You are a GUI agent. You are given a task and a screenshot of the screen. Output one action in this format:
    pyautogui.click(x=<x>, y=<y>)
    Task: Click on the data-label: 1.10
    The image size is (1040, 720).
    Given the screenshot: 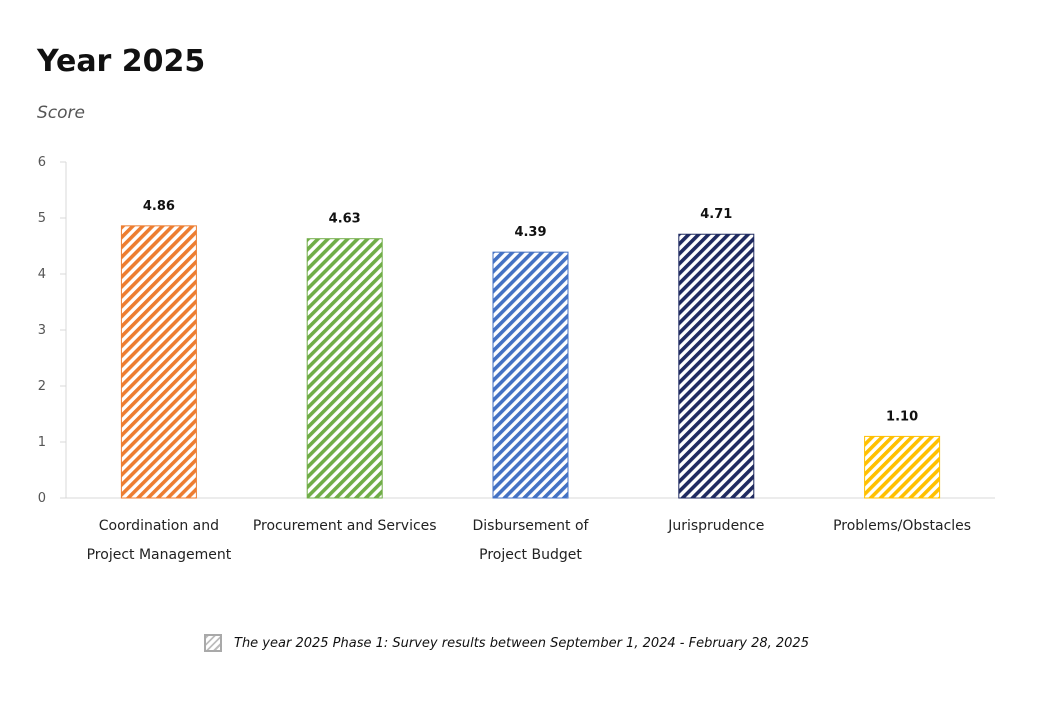 What is the action you would take?
    pyautogui.click(x=902, y=416)
    